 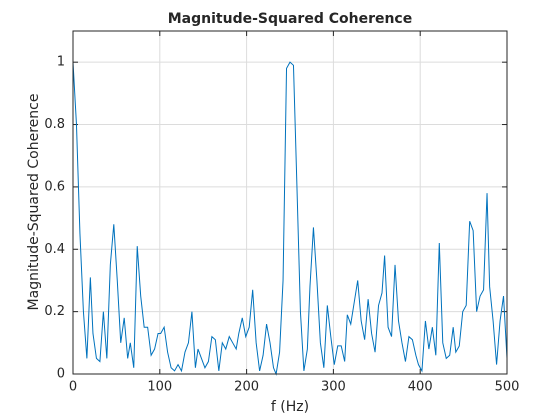 What do you see at coordinates (61, 374) in the screenshot?
I see `y-tick-label: 0` at bounding box center [61, 374].